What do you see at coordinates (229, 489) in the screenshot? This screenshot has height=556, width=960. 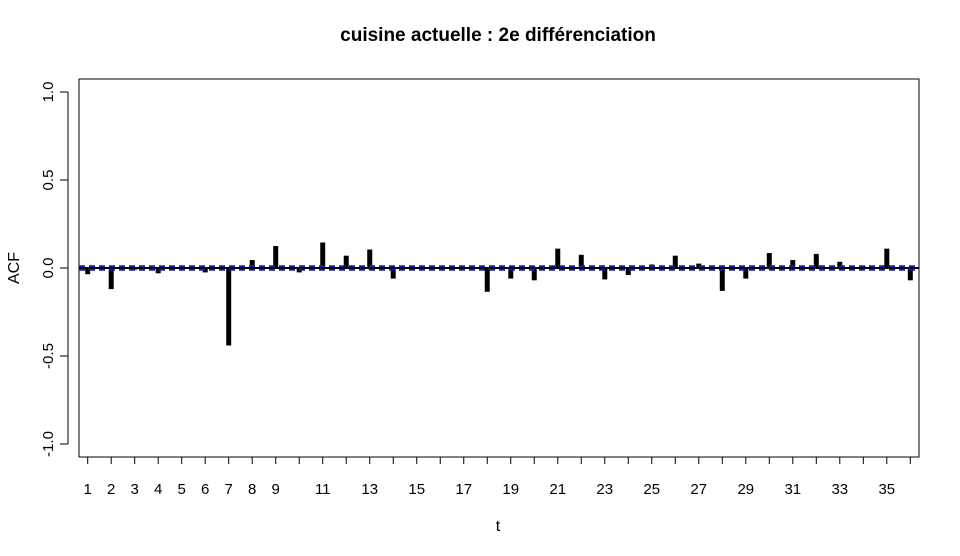 I see `x-tick-label: 7` at bounding box center [229, 489].